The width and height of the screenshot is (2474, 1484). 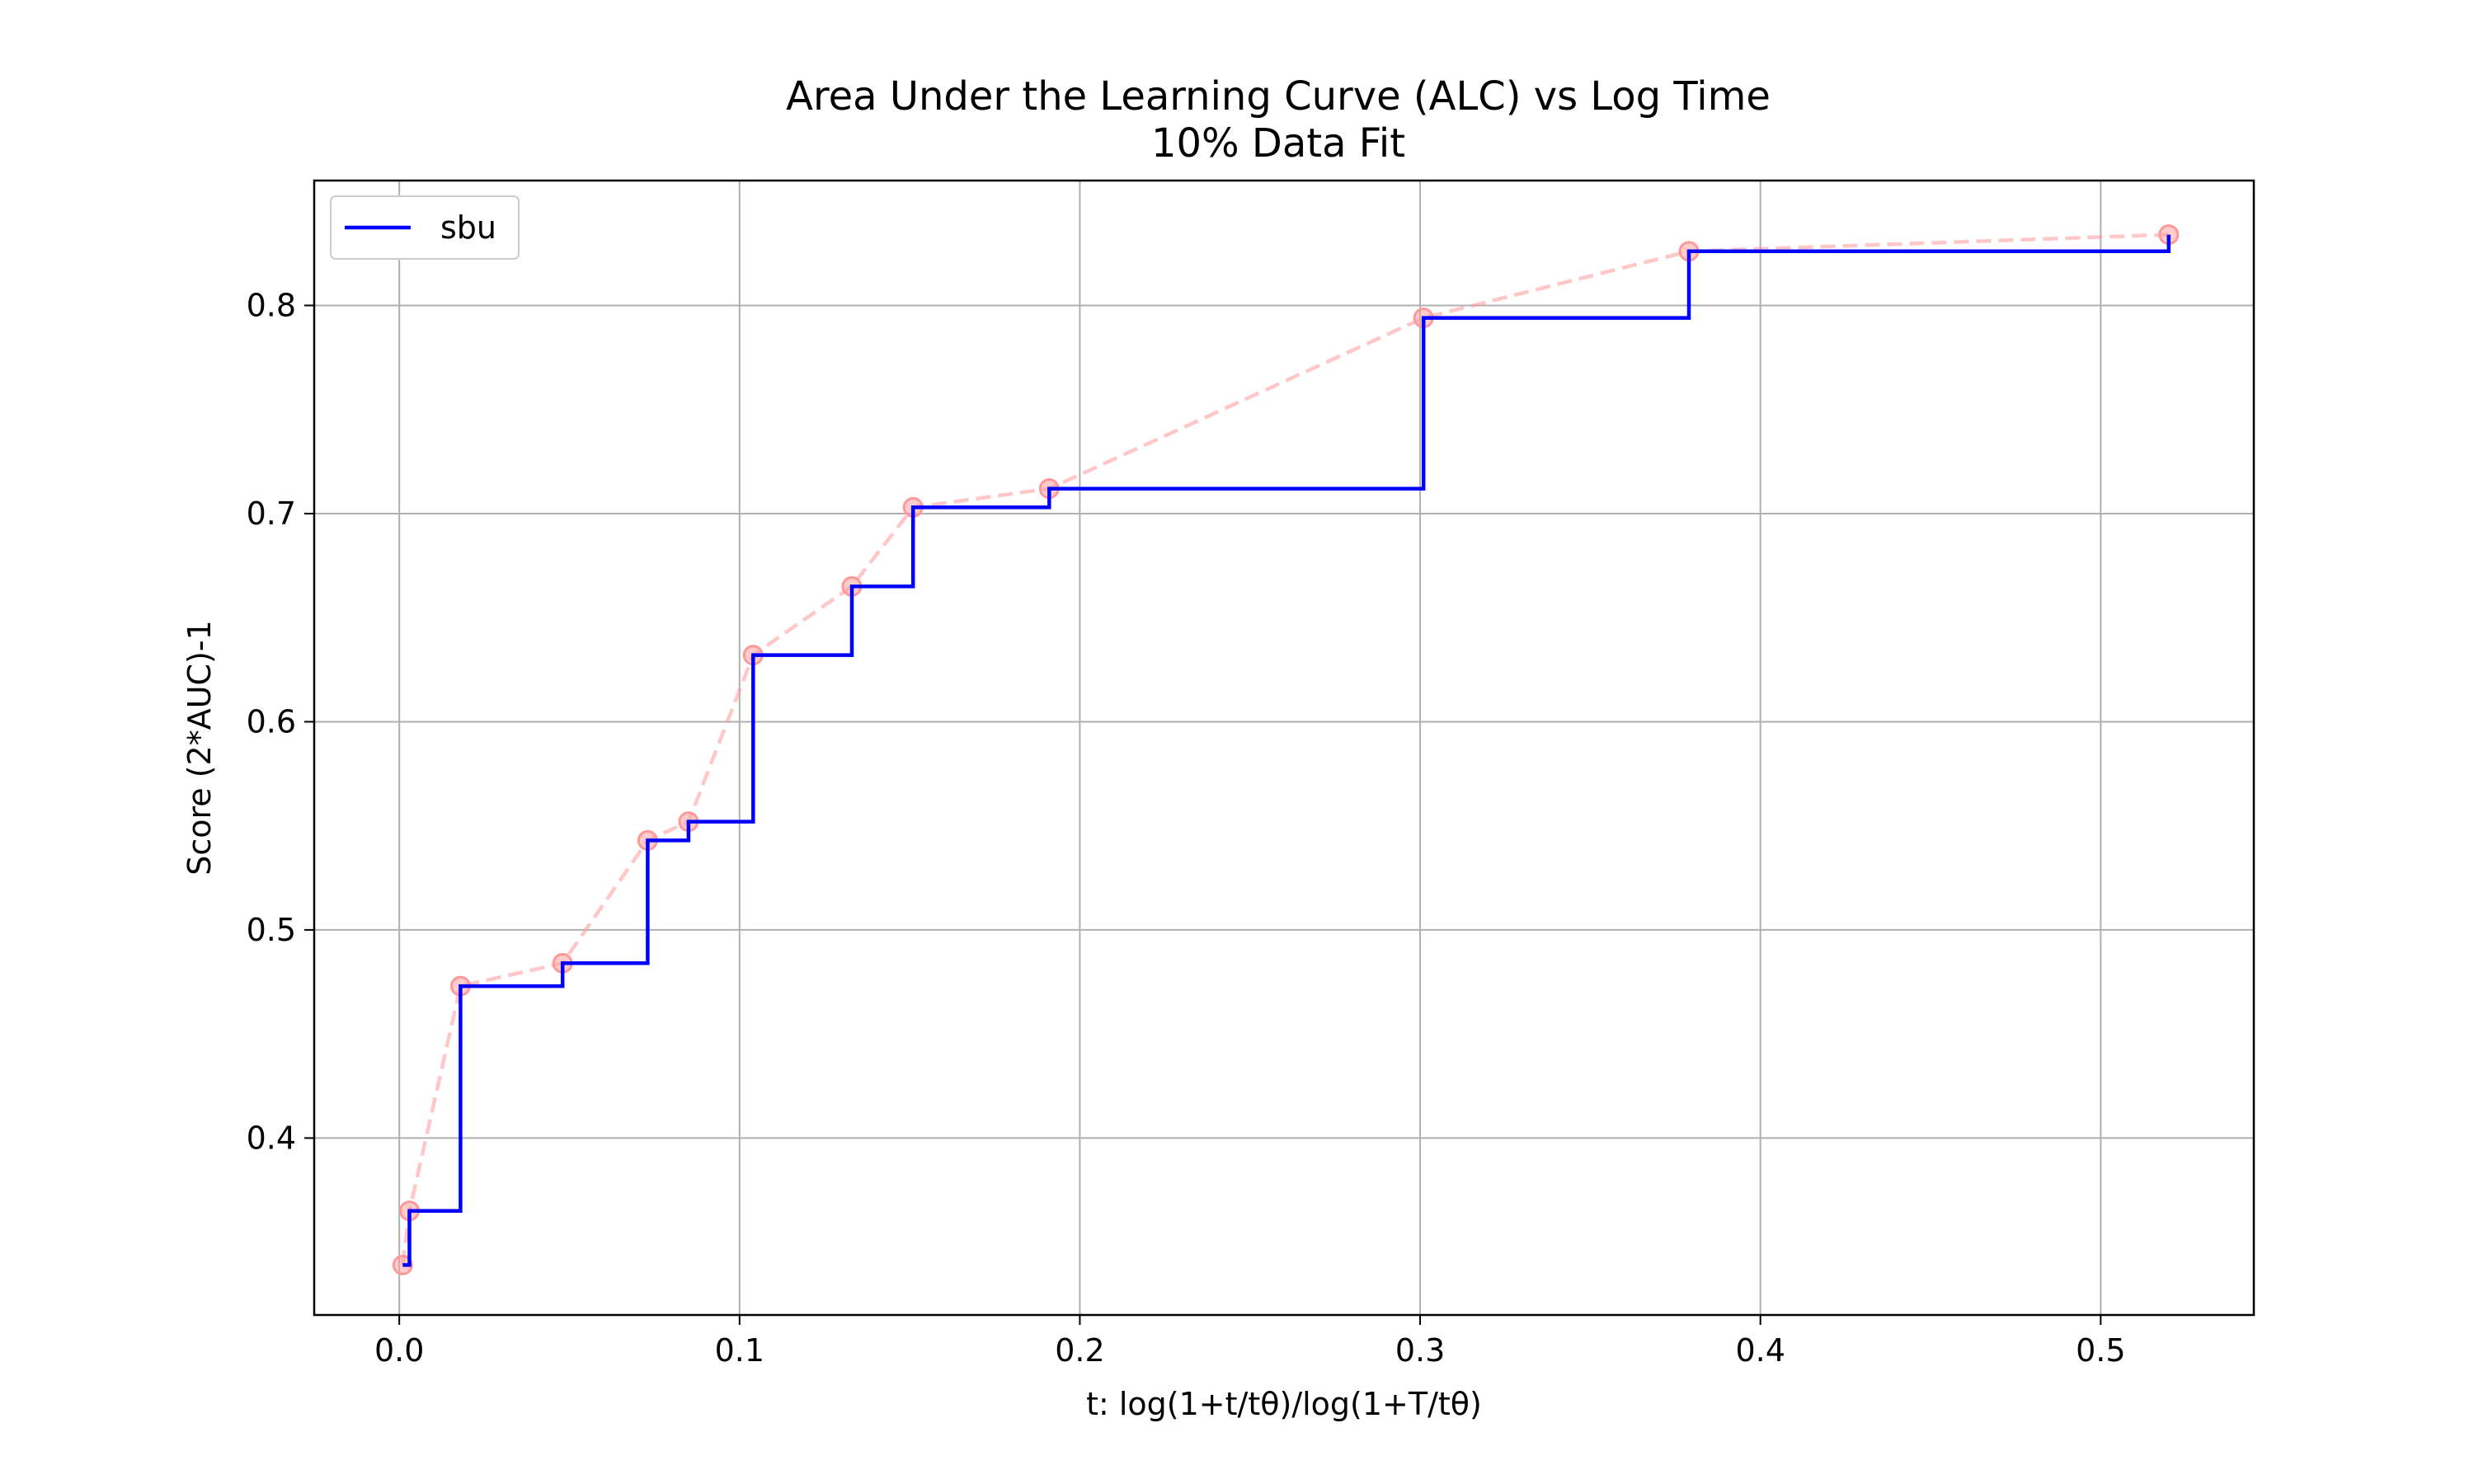 What do you see at coordinates (399, 1350) in the screenshot?
I see `x-tick-label: 0.0` at bounding box center [399, 1350].